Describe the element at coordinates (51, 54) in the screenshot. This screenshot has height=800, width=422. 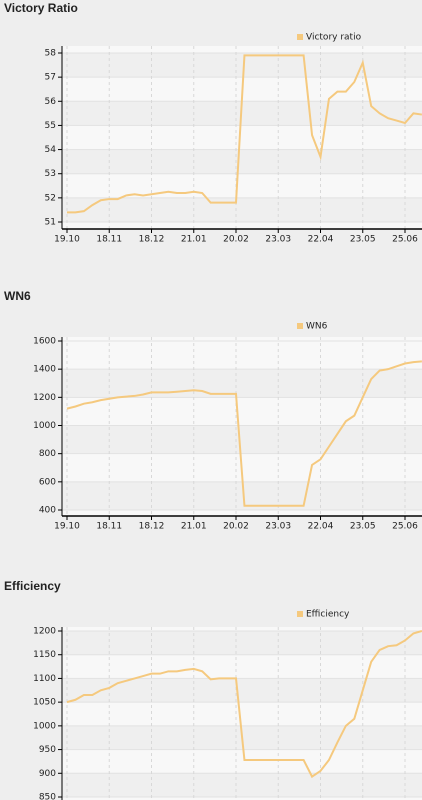
I see `y-tick-label: 58` at that location.